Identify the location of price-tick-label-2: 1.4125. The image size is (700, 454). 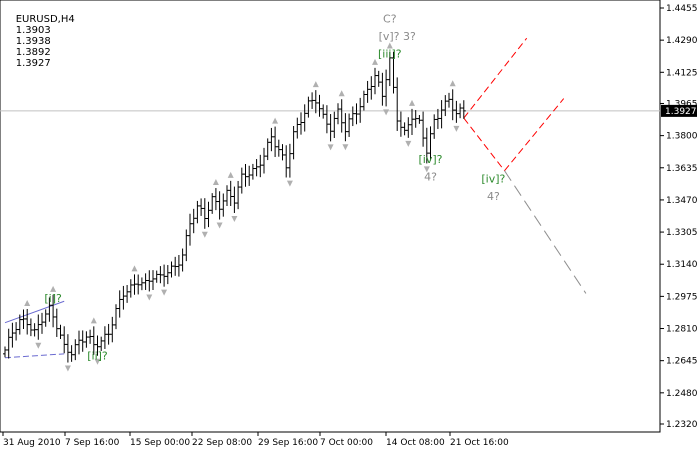
(682, 73).